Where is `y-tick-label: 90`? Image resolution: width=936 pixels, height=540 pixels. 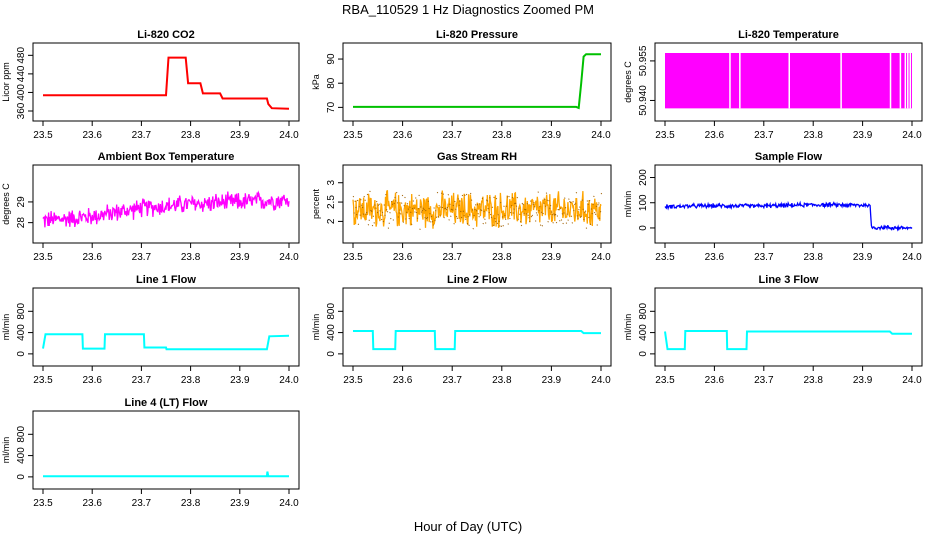
y-tick-label: 90 is located at coordinates (331, 59).